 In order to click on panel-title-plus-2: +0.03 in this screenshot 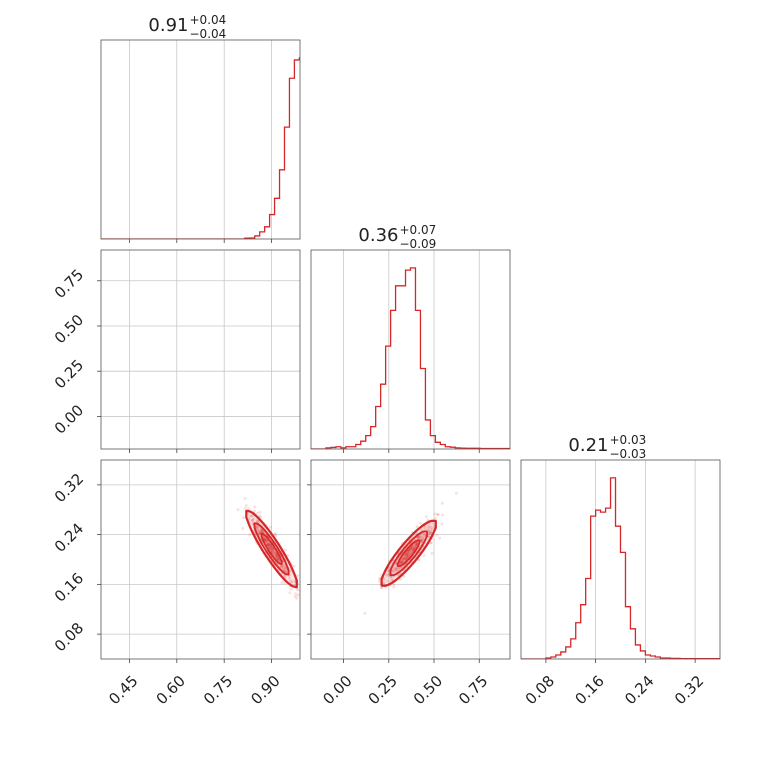, I will do `click(628, 440)`.